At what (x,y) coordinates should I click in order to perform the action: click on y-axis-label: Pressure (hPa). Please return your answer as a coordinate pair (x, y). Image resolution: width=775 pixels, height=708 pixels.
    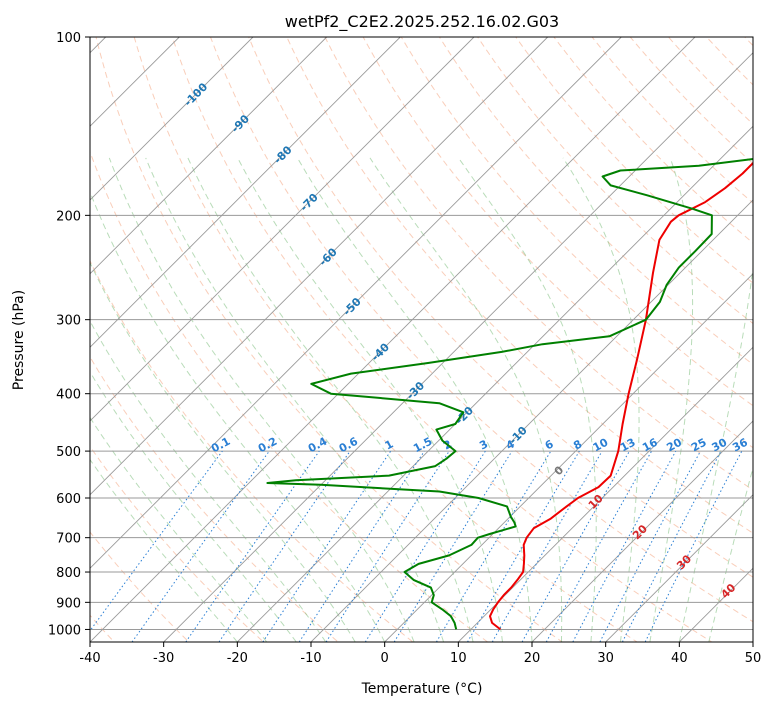
    Looking at the image, I should click on (19, 340).